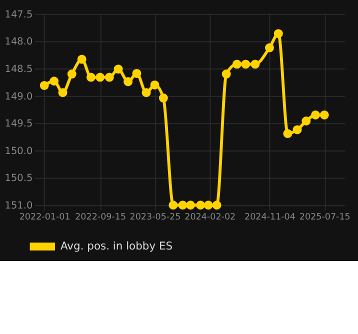 The image size is (358, 334). Describe the element at coordinates (18, 206) in the screenshot. I see `y-tick-label: 151.0` at that location.